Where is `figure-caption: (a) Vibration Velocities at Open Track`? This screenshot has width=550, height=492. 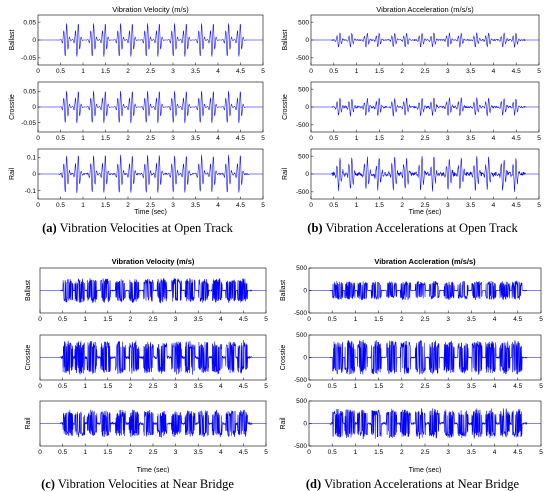 figure-caption: (a) Vibration Velocities at Open Track is located at coordinates (137, 228).